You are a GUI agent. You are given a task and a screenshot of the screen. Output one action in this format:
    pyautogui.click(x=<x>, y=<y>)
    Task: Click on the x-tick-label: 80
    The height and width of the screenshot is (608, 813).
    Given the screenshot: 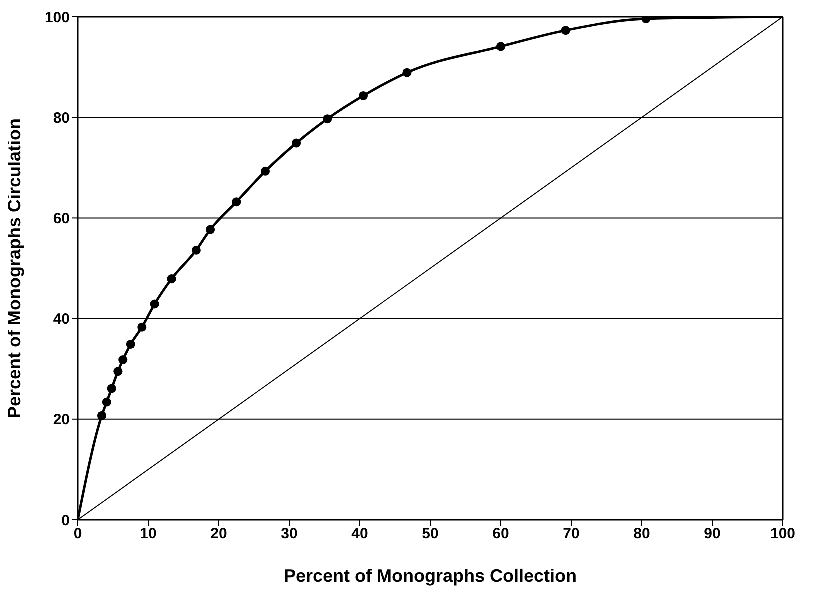 What is the action you would take?
    pyautogui.click(x=642, y=534)
    